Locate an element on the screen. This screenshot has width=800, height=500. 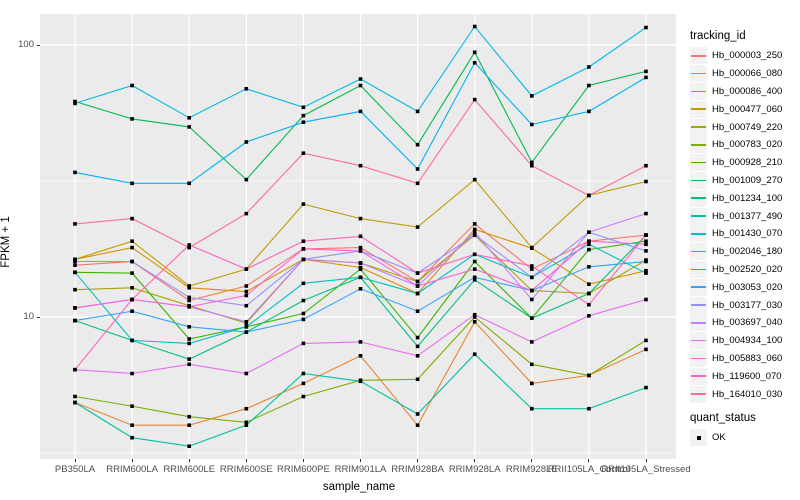
legend-item: Hb_119600_070 is located at coordinates (744, 376).